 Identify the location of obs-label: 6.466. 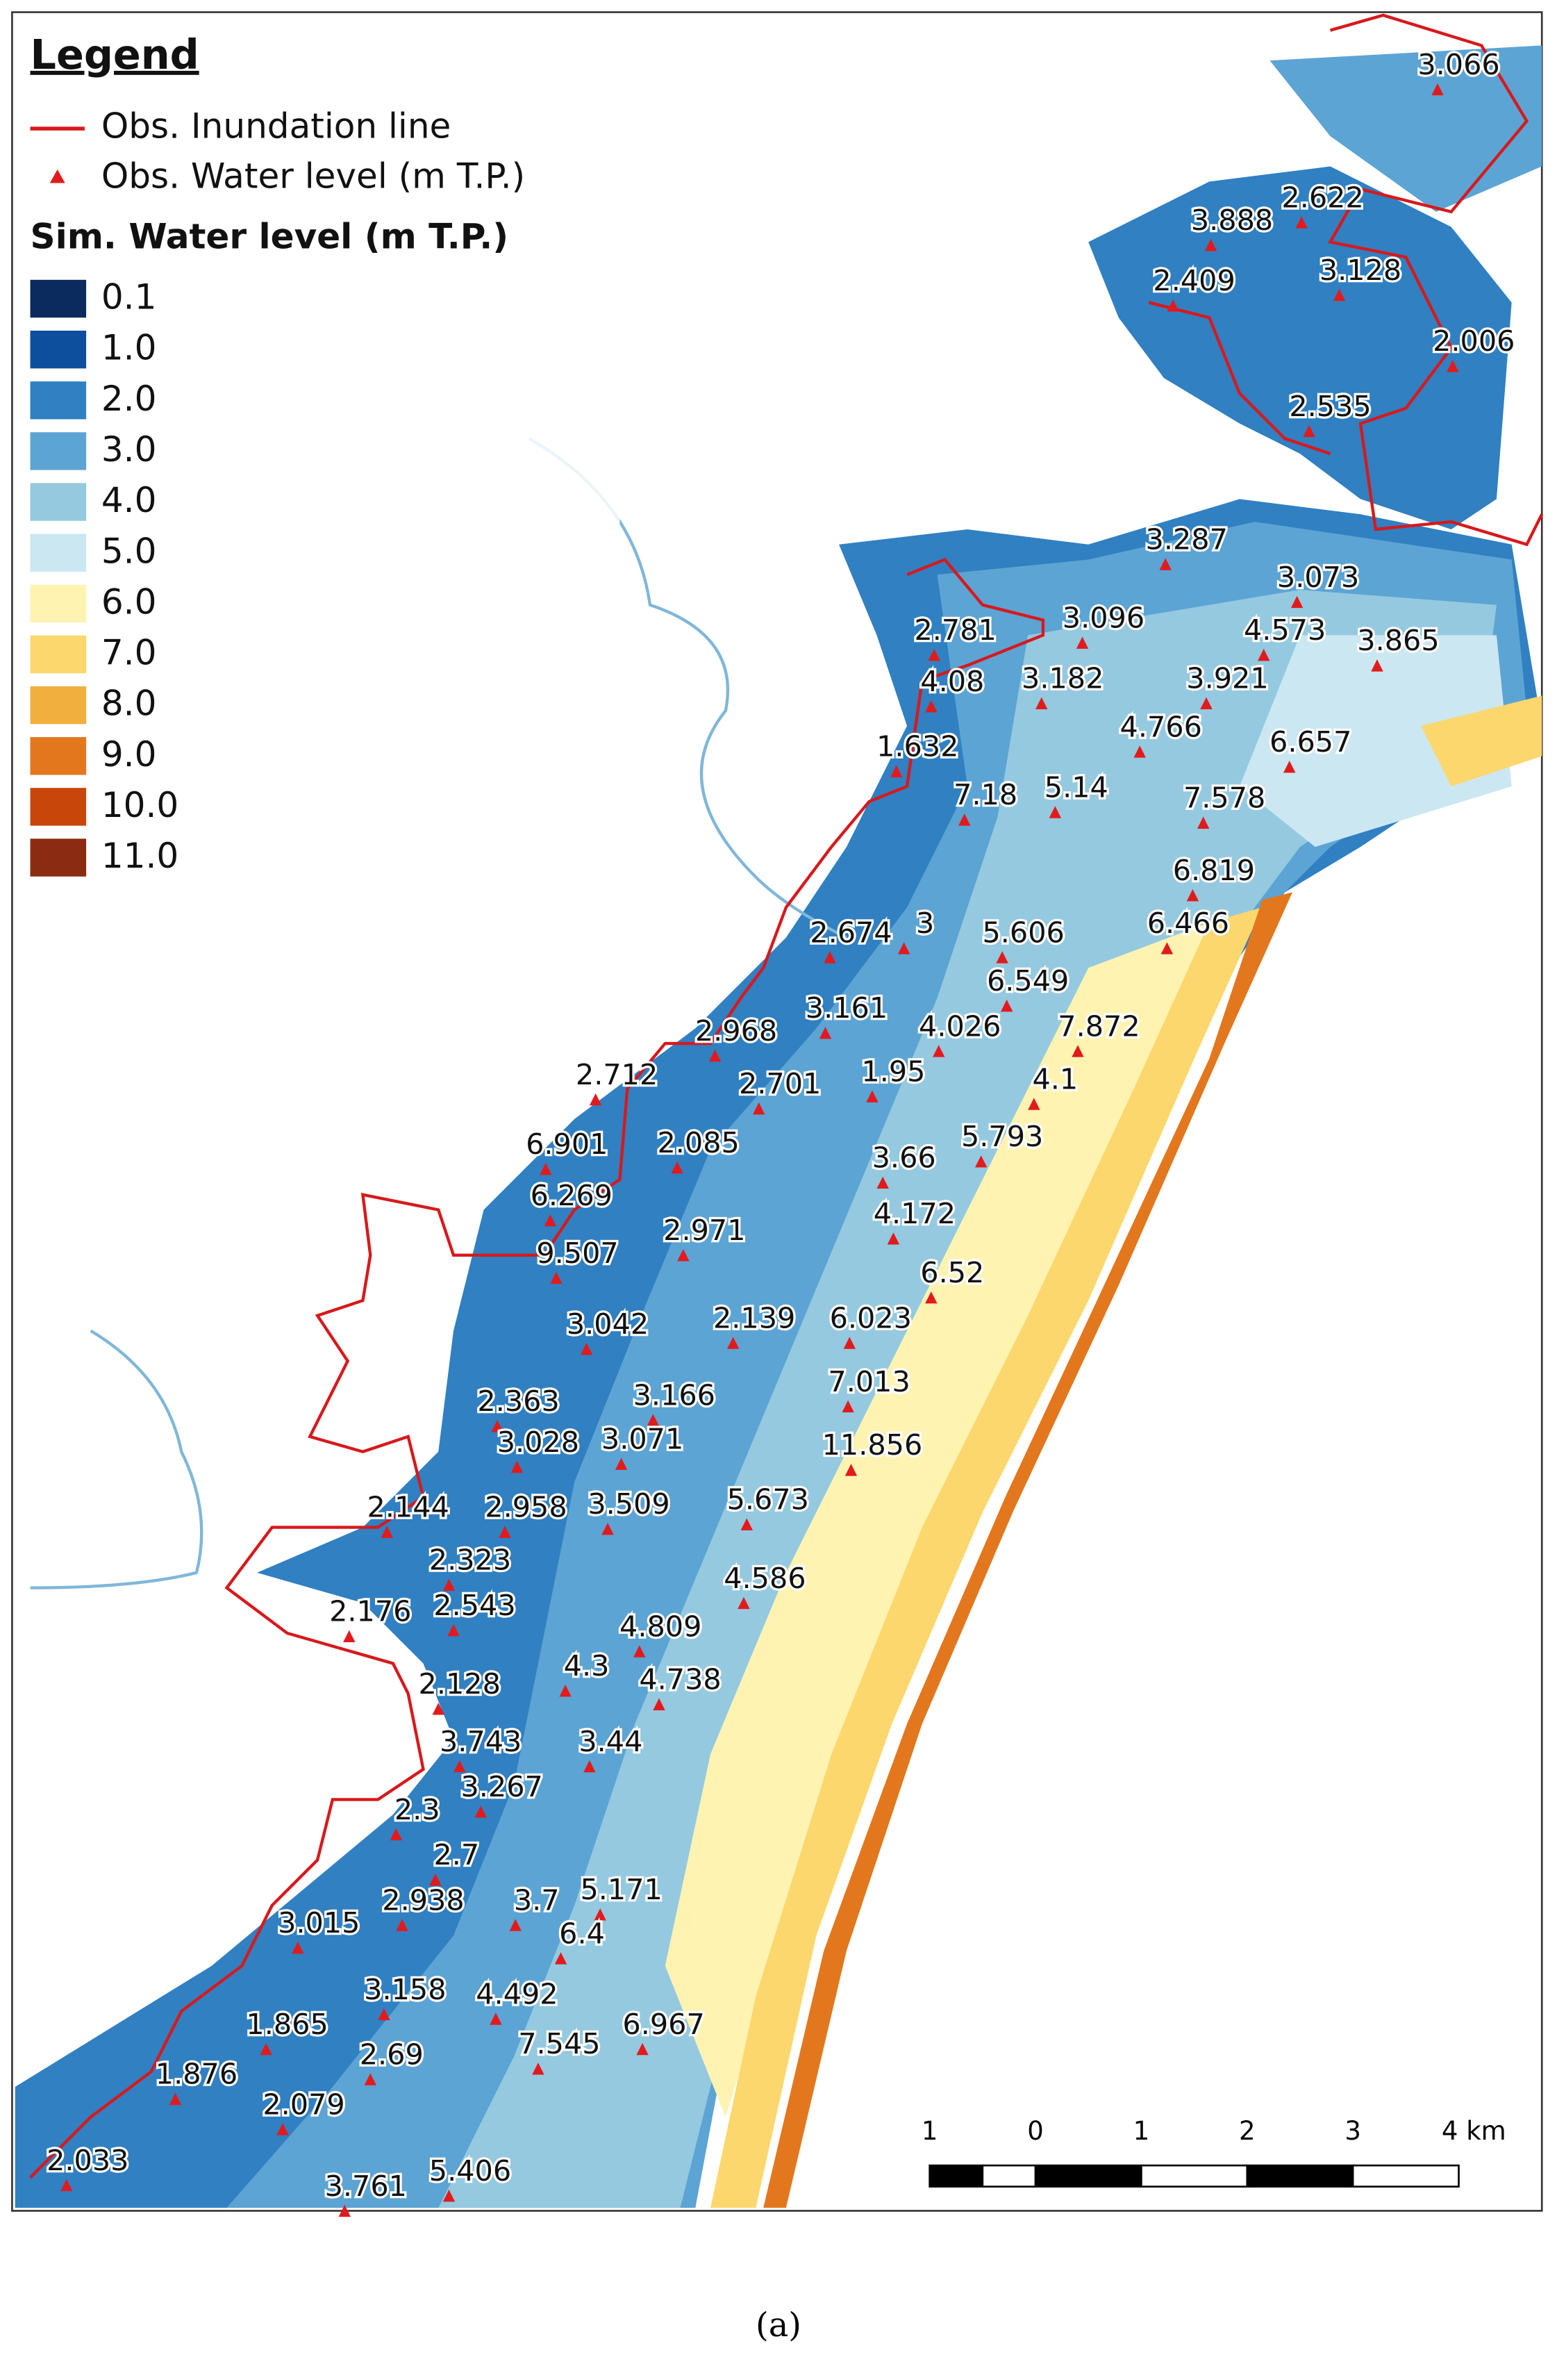
(1188, 923).